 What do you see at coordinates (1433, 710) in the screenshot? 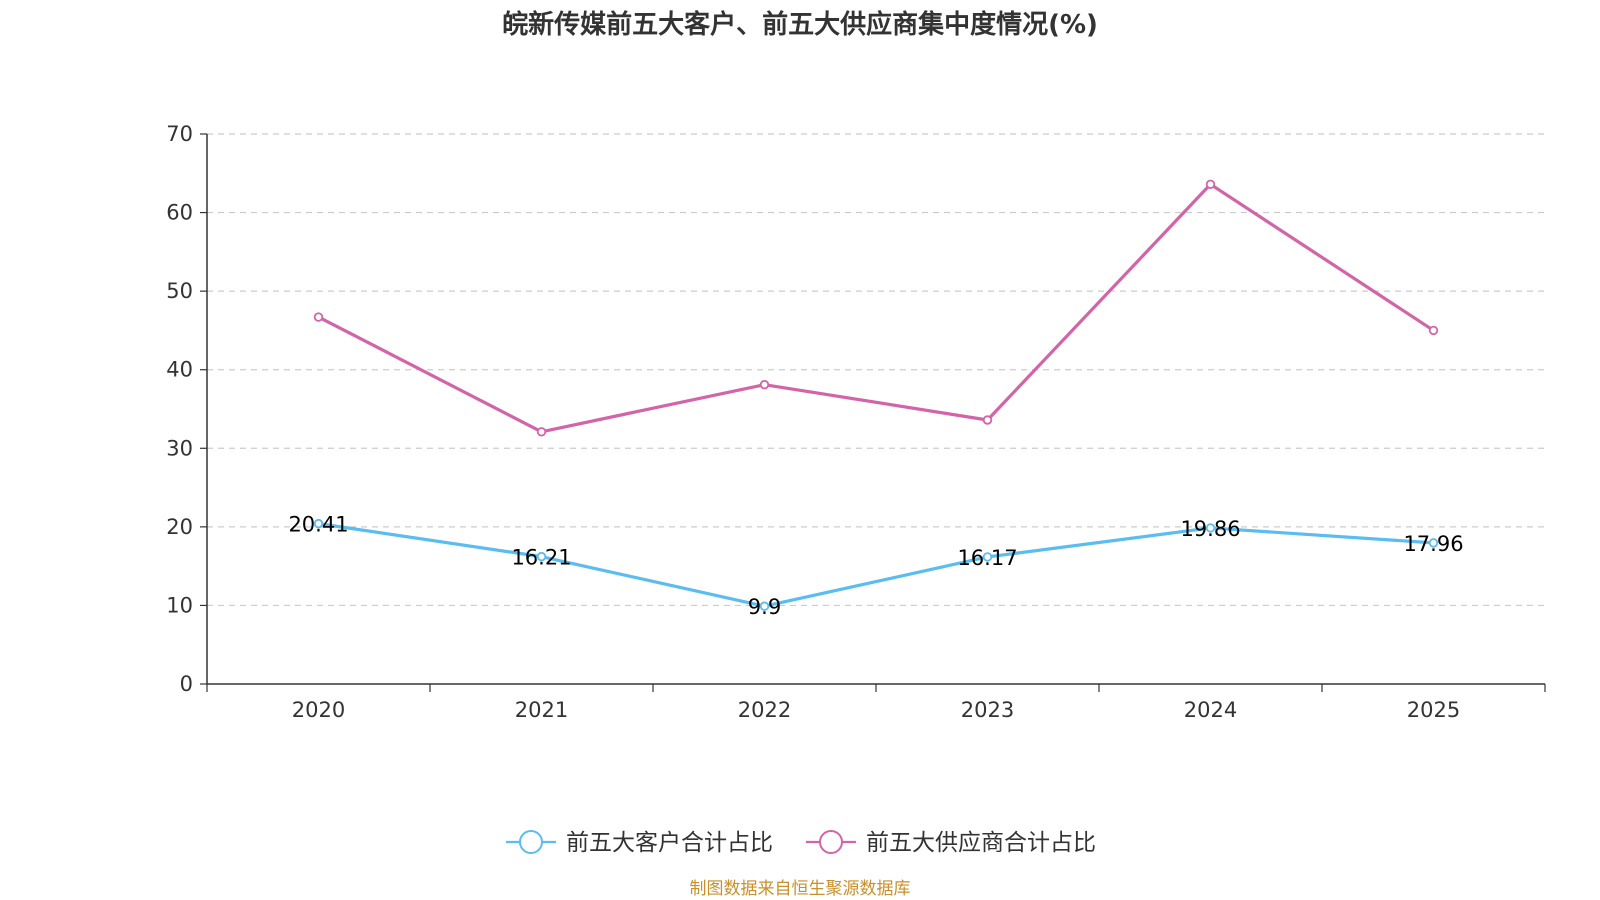
I see `x-tick-label: 2025` at bounding box center [1433, 710].